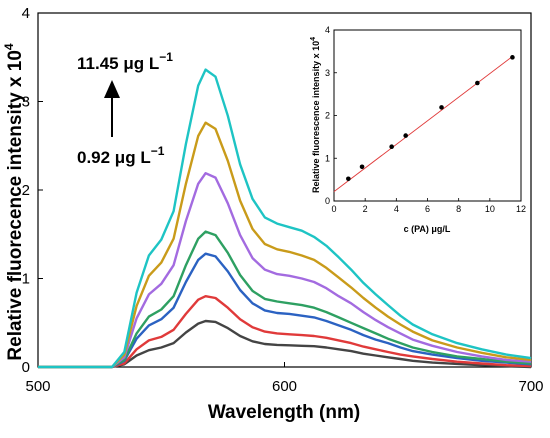 Image resolution: width=550 pixels, height=438 pixels. Describe the element at coordinates (158, 151) in the screenshot. I see `annotation-bottom-exponent: −1` at that location.